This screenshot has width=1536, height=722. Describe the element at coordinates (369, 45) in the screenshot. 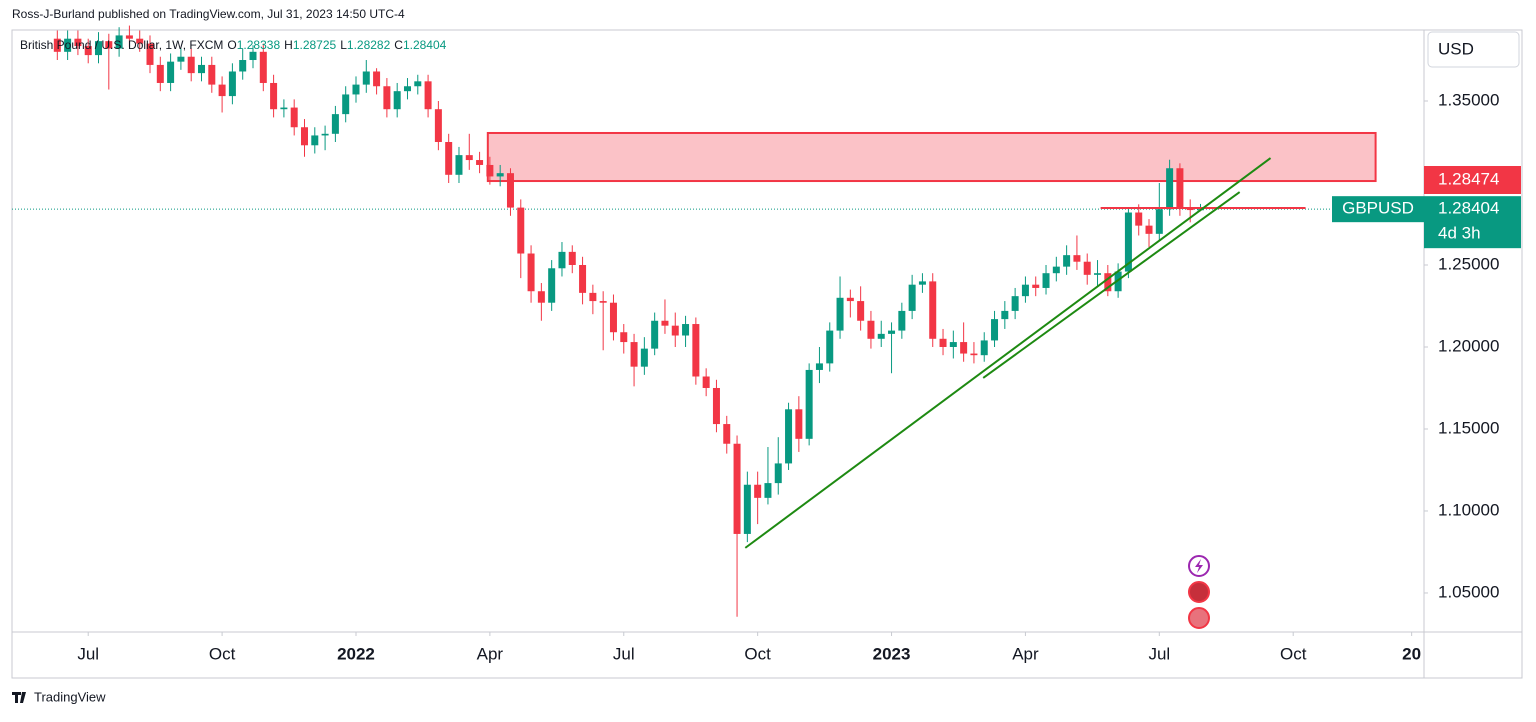

I see `legend-value: 1.28282` at that location.